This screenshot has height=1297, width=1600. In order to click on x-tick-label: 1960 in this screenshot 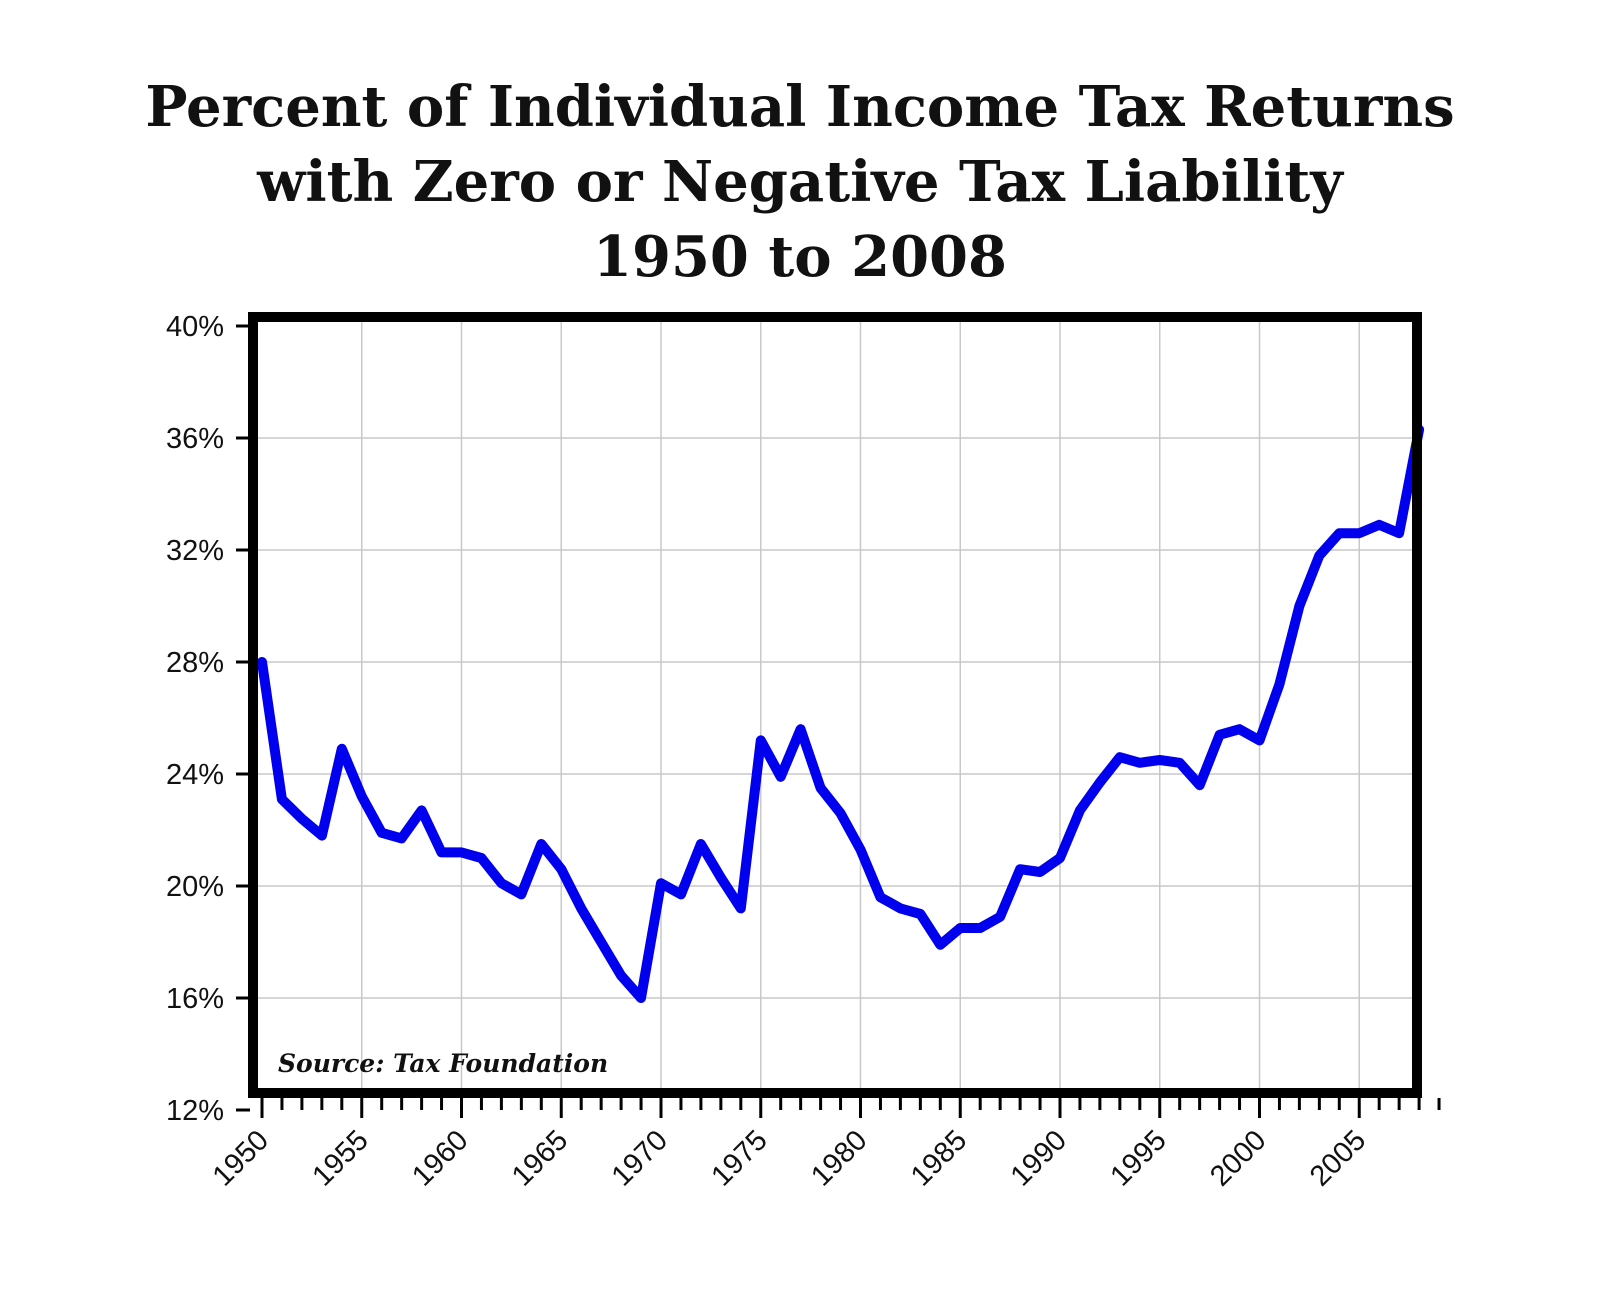, I will do `click(440, 1158)`.